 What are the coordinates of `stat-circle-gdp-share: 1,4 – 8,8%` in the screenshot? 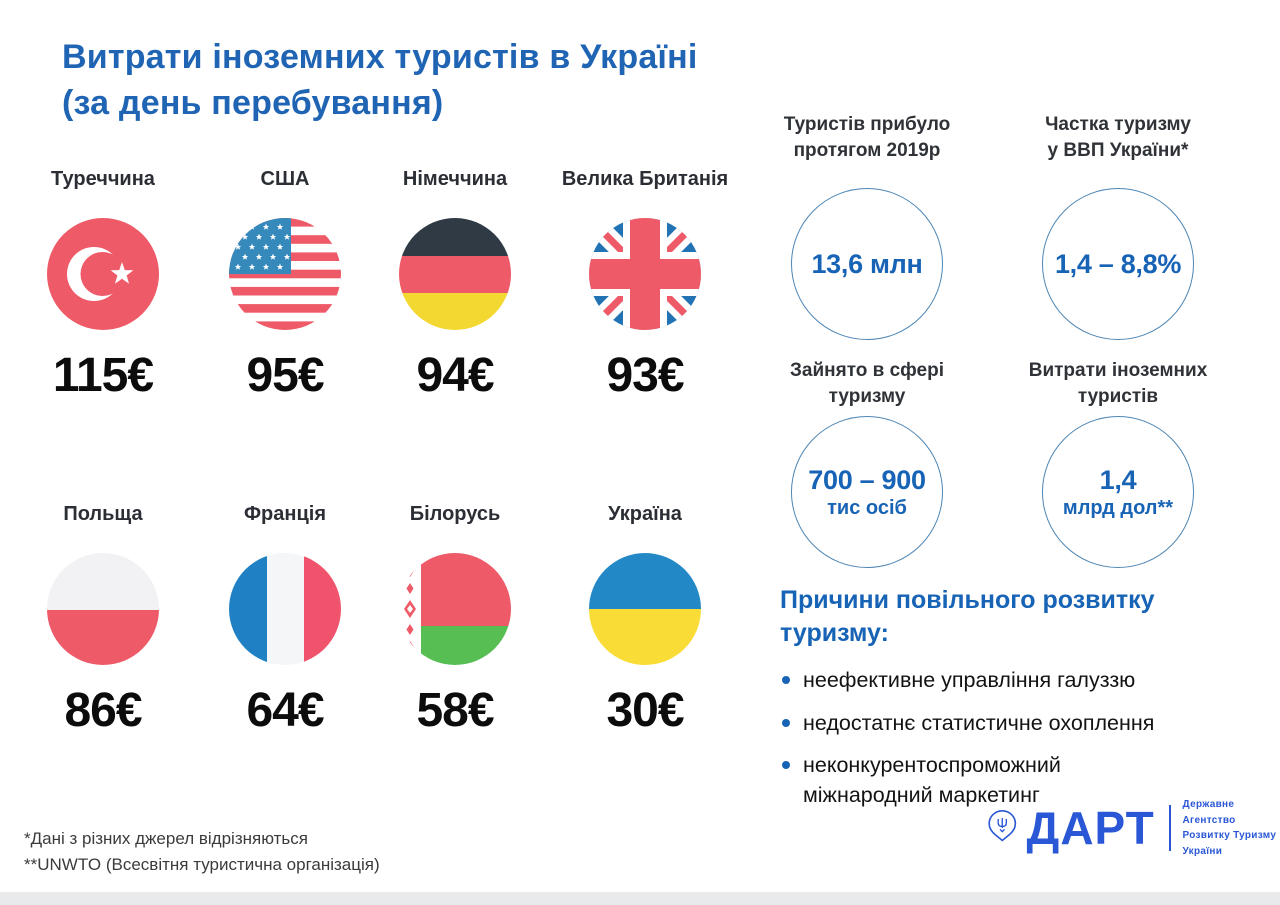 It's located at (1118, 264).